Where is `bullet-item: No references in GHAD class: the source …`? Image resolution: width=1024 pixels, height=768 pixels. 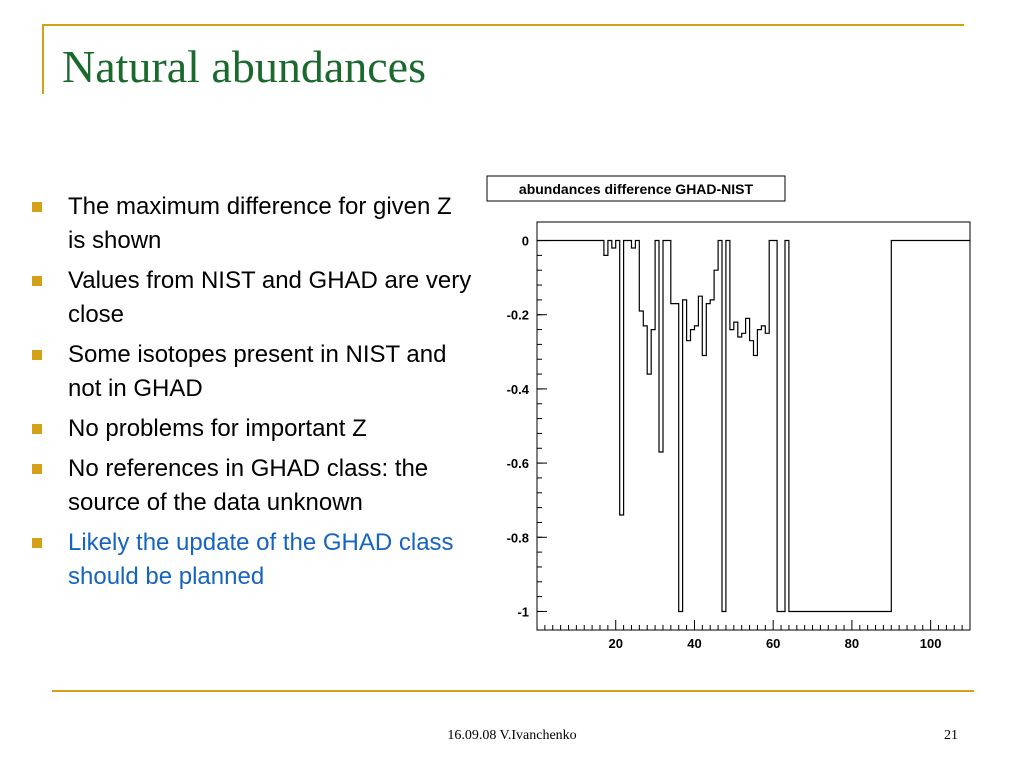
bullet-item: No references in GHAD class: the source … is located at coordinates (252, 486).